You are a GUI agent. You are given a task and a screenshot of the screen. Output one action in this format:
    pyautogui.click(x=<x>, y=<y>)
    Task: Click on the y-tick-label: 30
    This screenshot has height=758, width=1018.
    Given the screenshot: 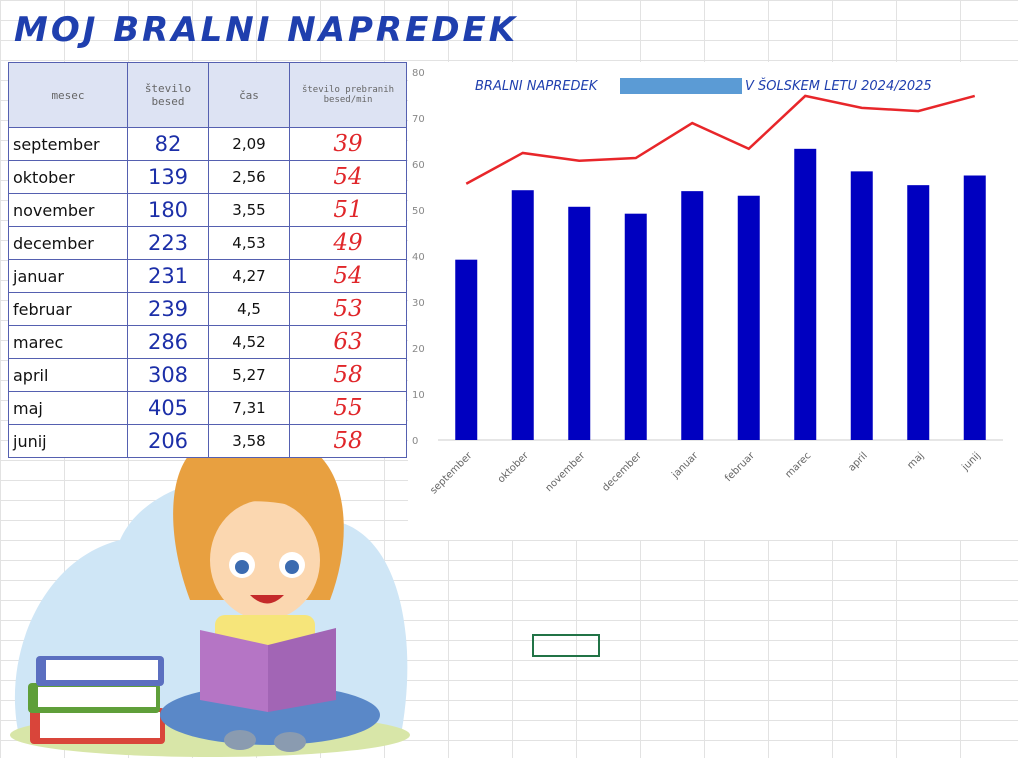 What is the action you would take?
    pyautogui.click(x=418, y=303)
    